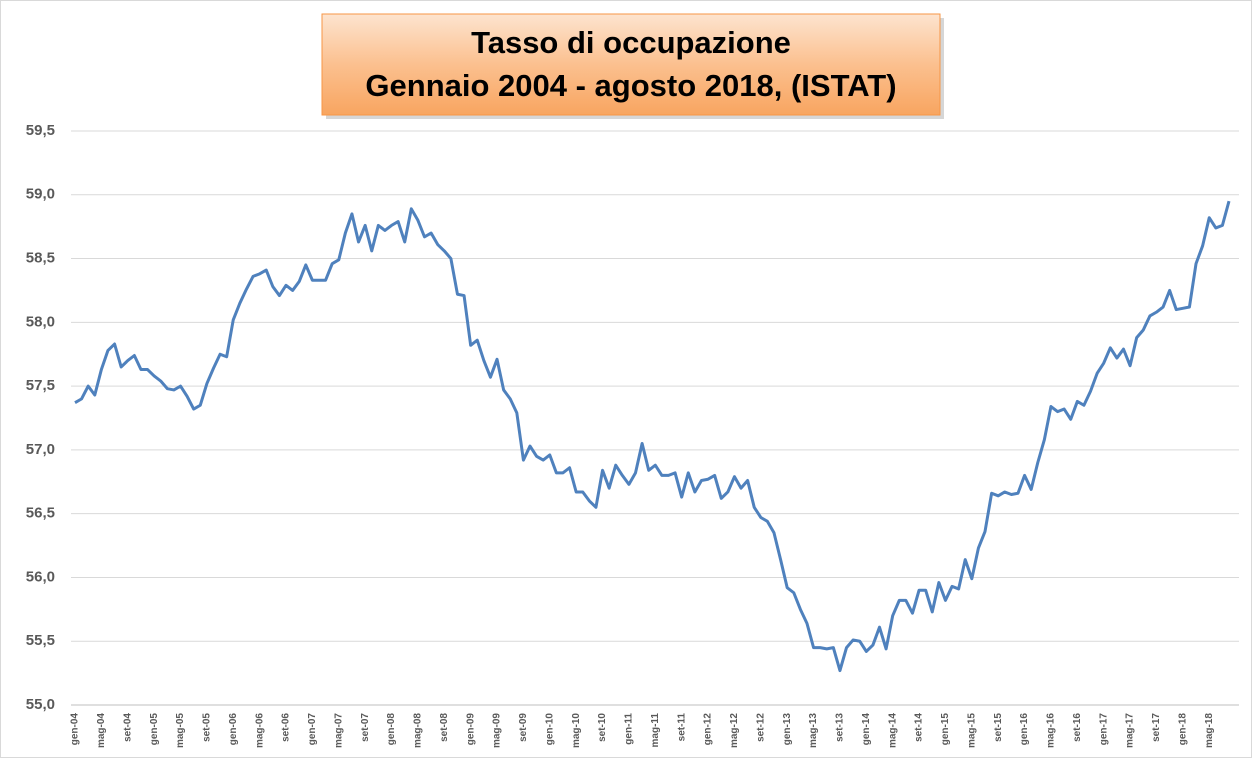 The width and height of the screenshot is (1252, 758). Describe the element at coordinates (154, 729) in the screenshot. I see `x-tick-label: gen-05` at that location.